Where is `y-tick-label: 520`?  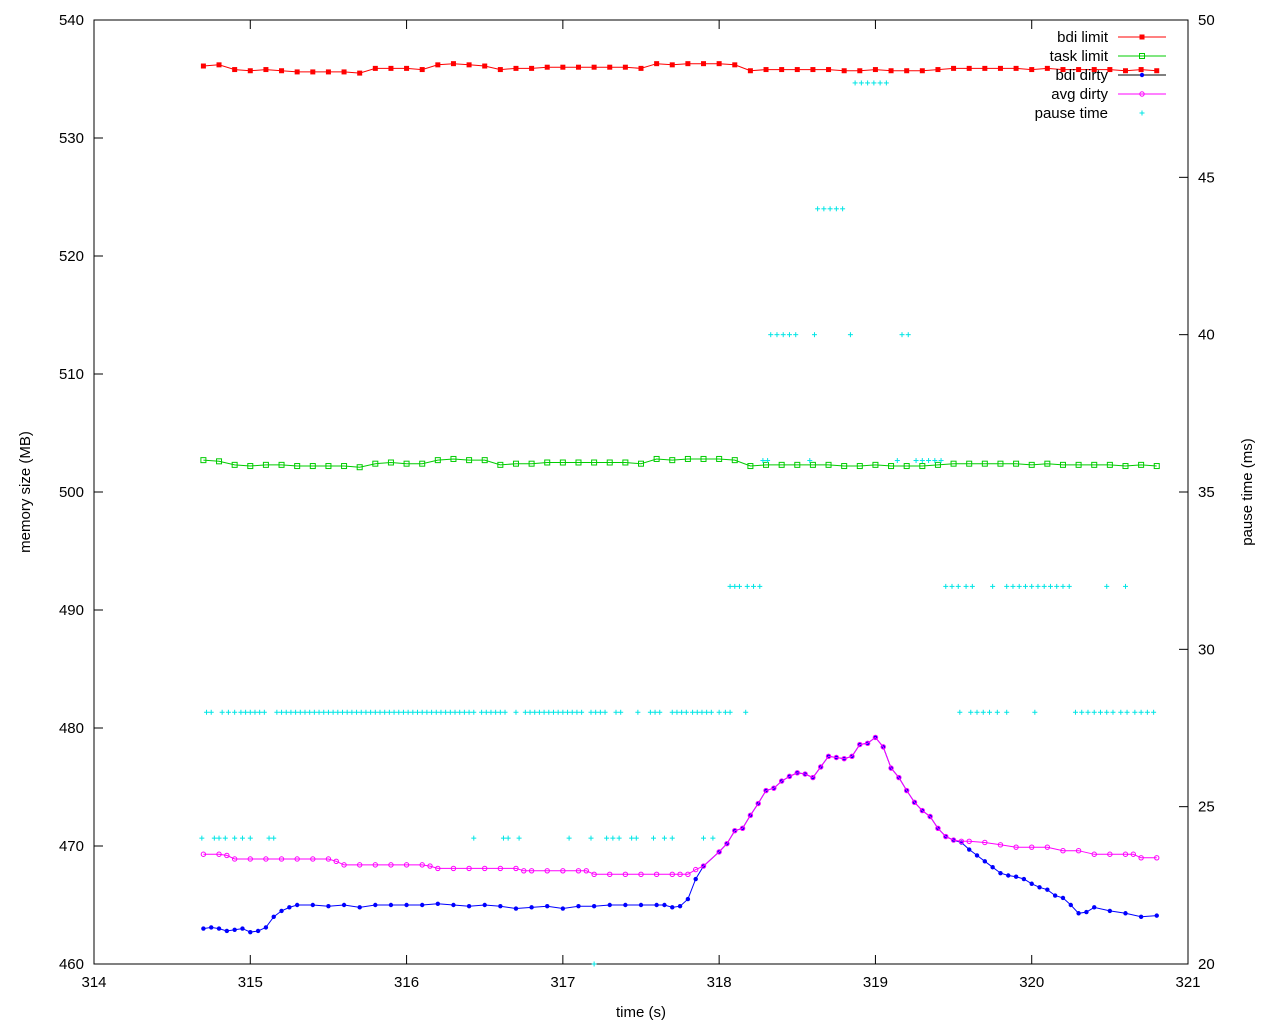
y-tick-label: 520 is located at coordinates (71, 256).